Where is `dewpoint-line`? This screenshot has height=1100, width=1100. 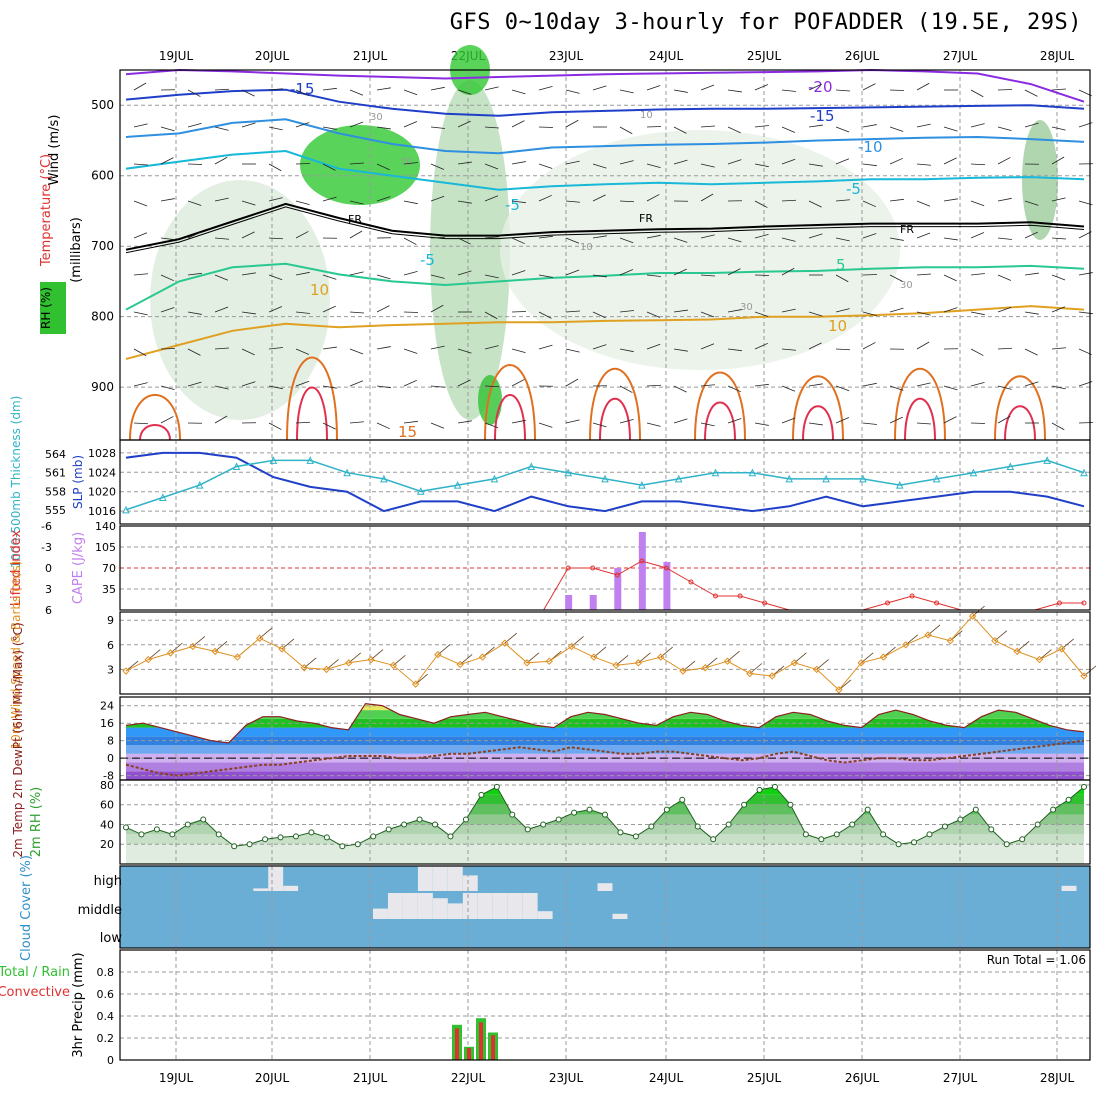
dewpoint-line is located at coordinates (605, 758).